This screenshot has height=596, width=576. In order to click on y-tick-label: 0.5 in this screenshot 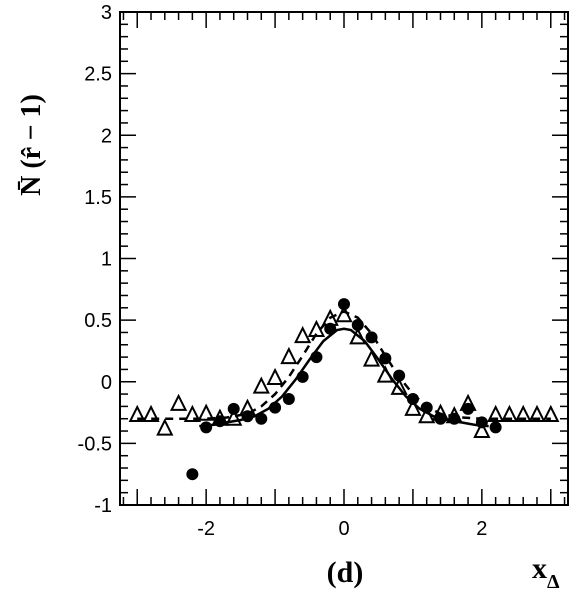, I will do `click(98, 321)`.